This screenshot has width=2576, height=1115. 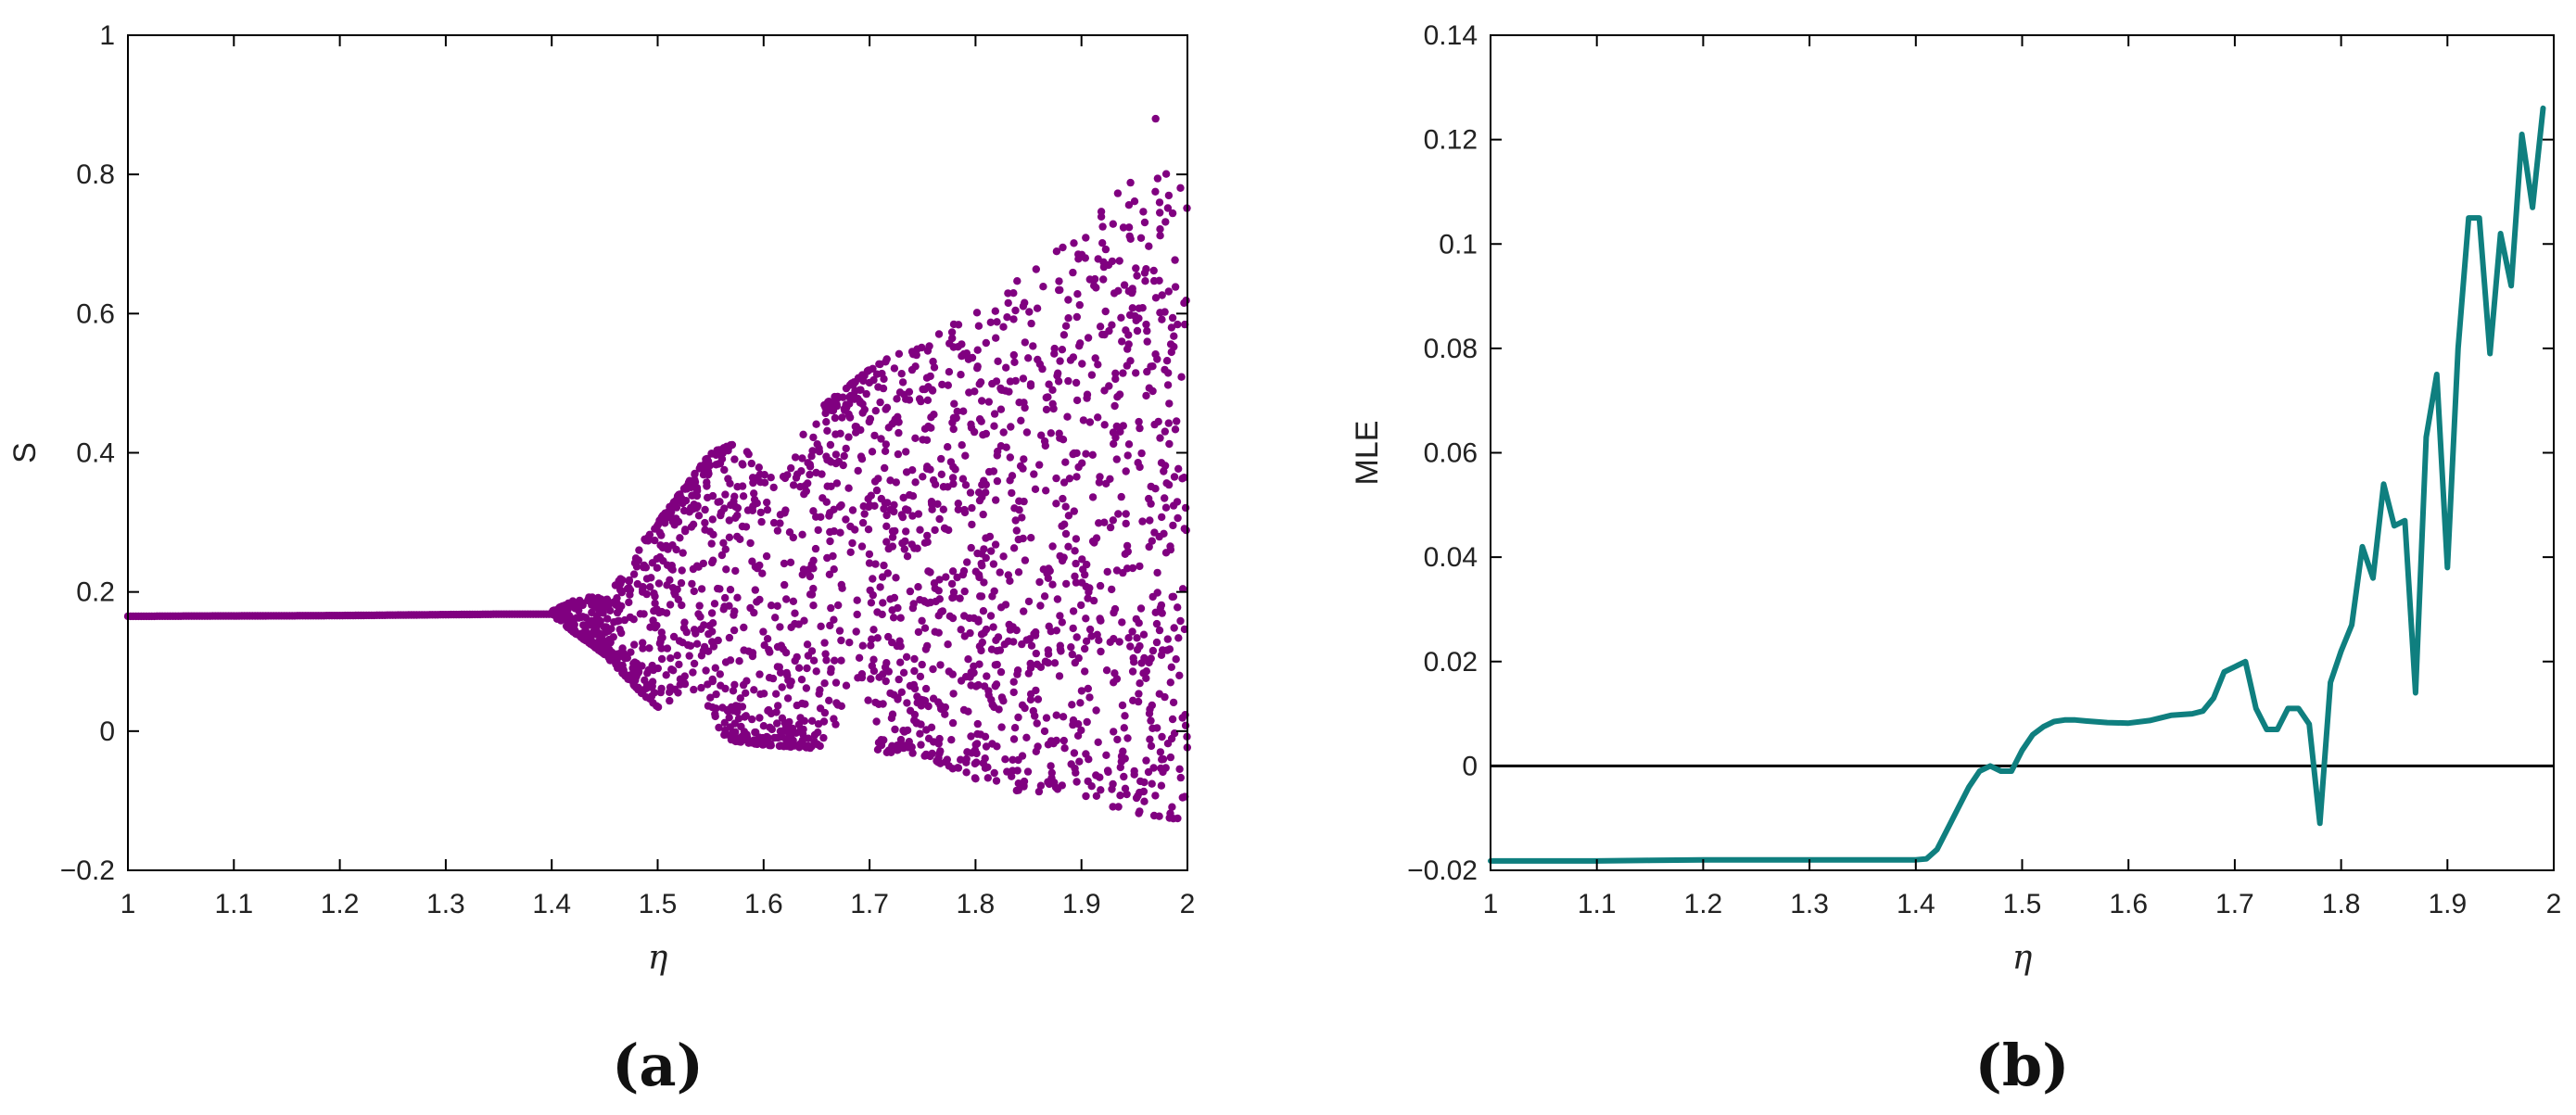 What do you see at coordinates (658, 1065) in the screenshot?
I see `panel-a-label: (a)` at bounding box center [658, 1065].